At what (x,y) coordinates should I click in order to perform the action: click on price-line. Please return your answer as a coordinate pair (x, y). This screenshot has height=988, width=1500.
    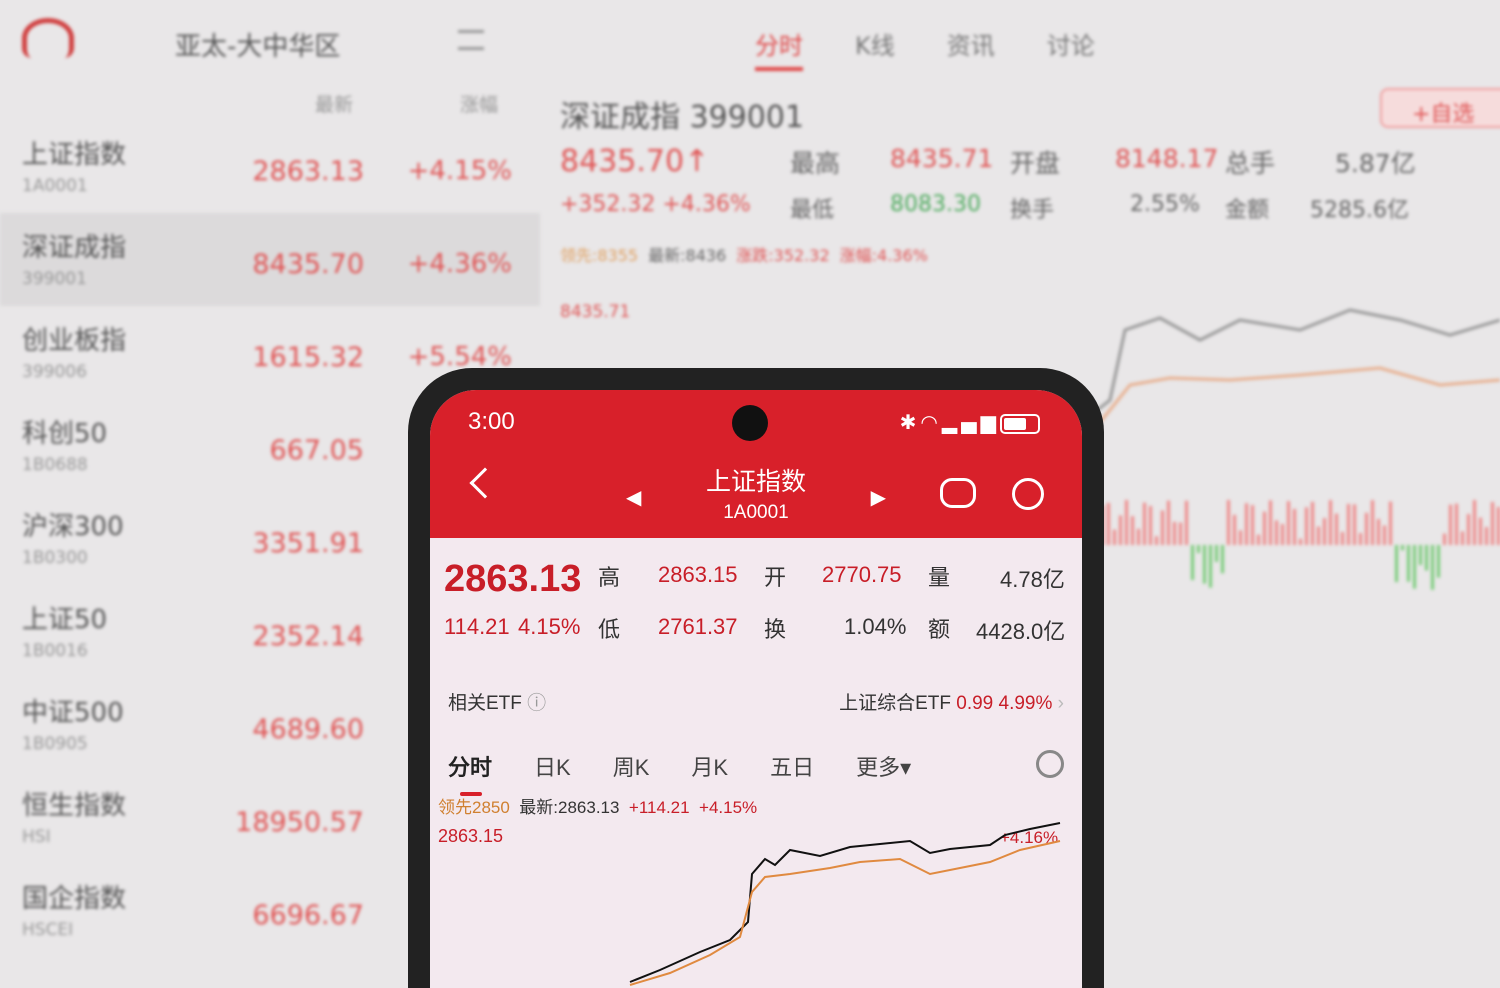
    Looking at the image, I should click on (845, 902).